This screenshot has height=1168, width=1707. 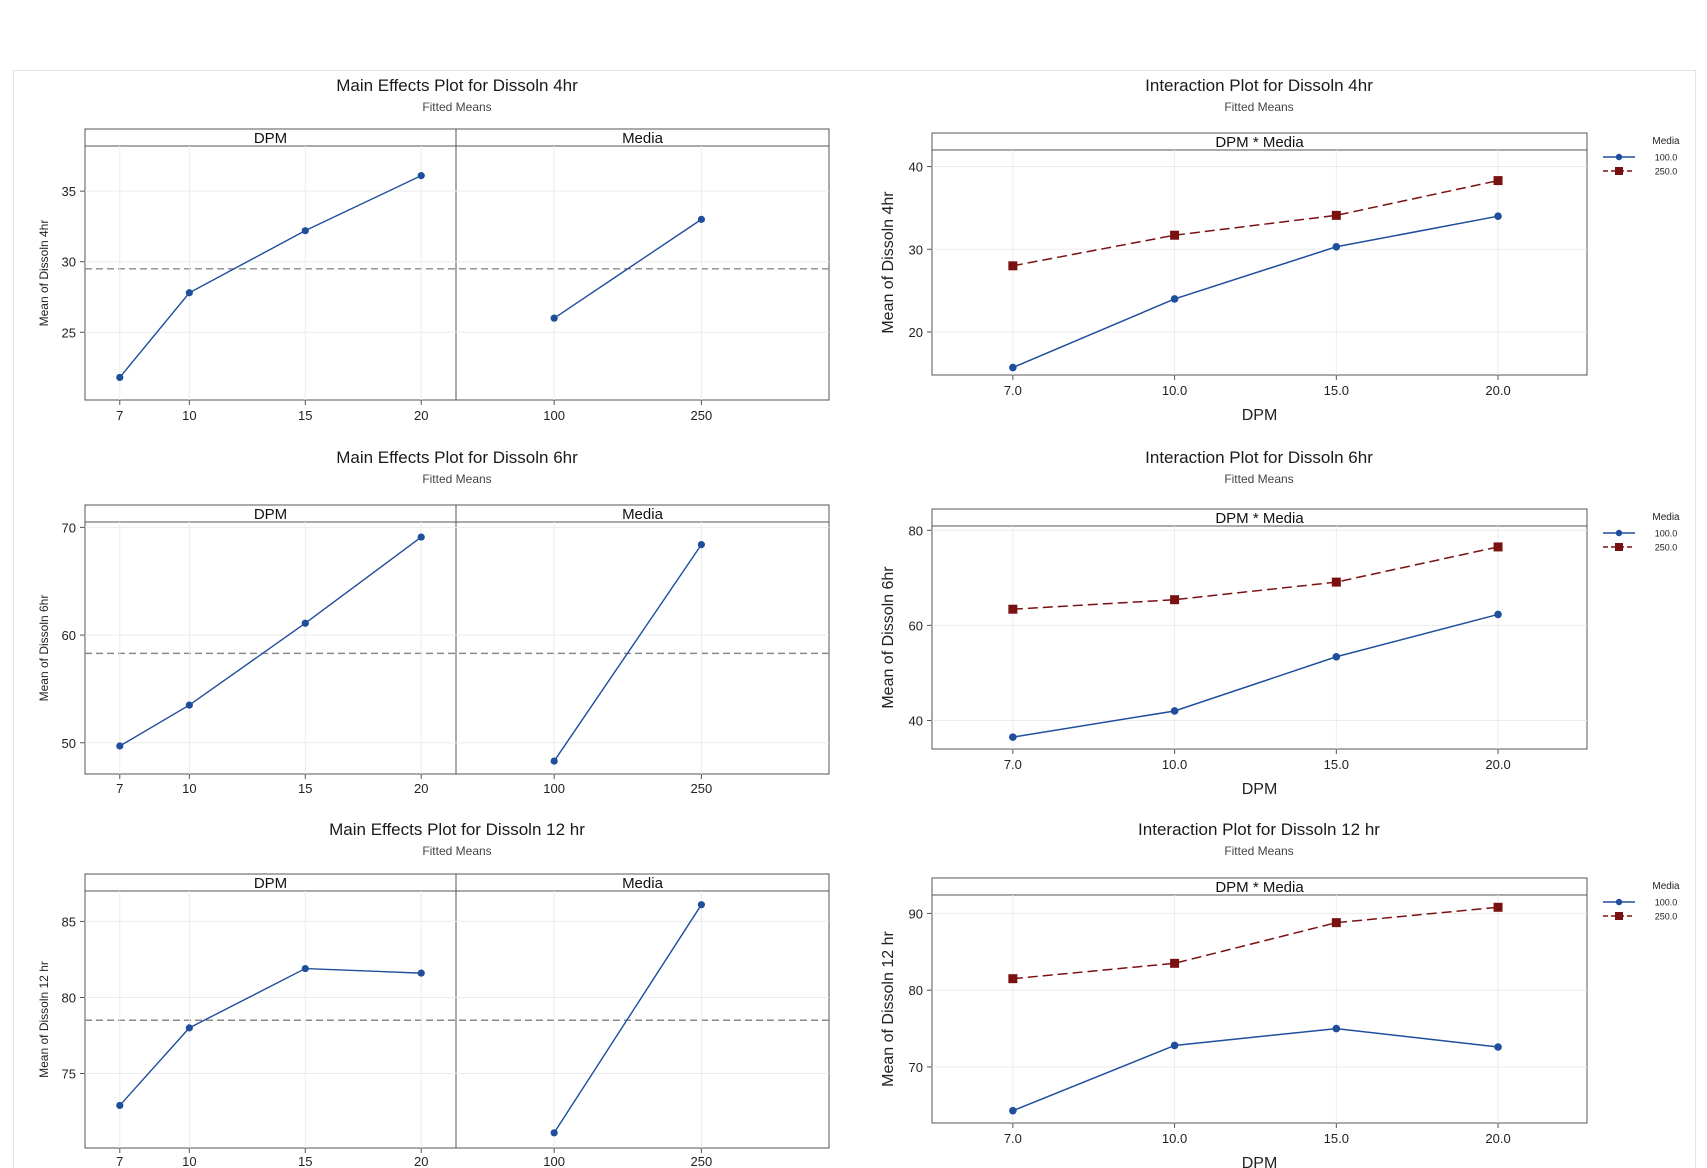 I want to click on y-tick-label: 30, so click(x=916, y=249).